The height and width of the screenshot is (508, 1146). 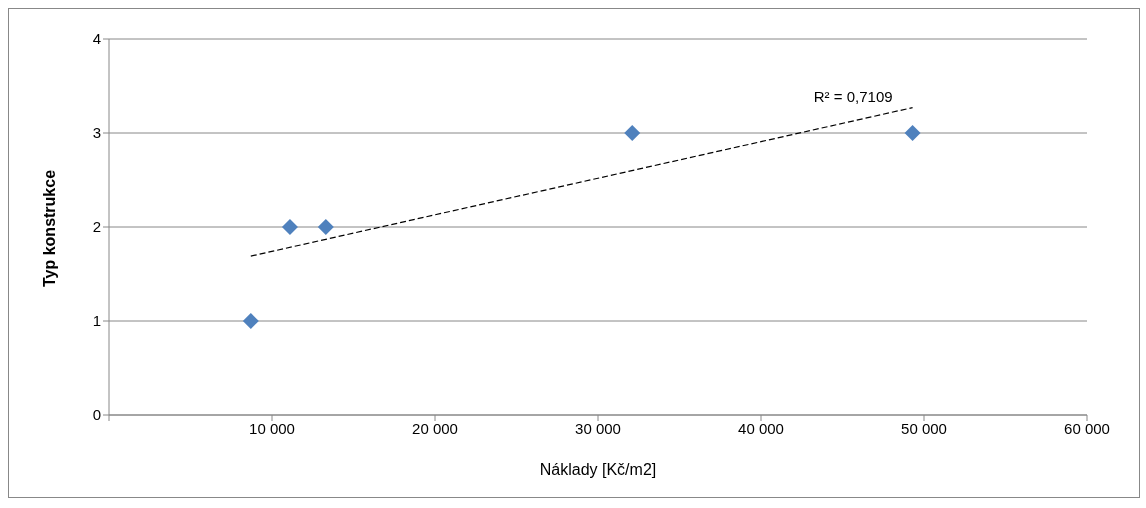 What do you see at coordinates (96, 133) in the screenshot?
I see `y-tick-label: 3` at bounding box center [96, 133].